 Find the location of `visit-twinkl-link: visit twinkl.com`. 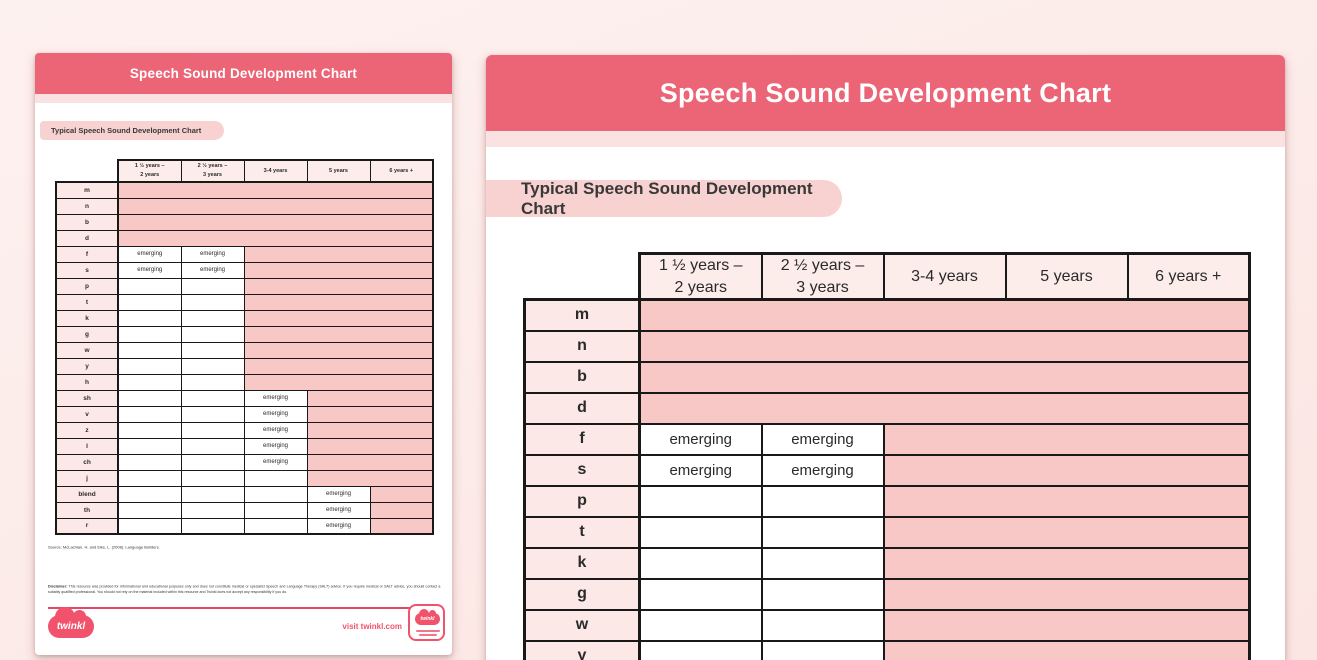

visit-twinkl-link: visit twinkl.com is located at coordinates (372, 626).